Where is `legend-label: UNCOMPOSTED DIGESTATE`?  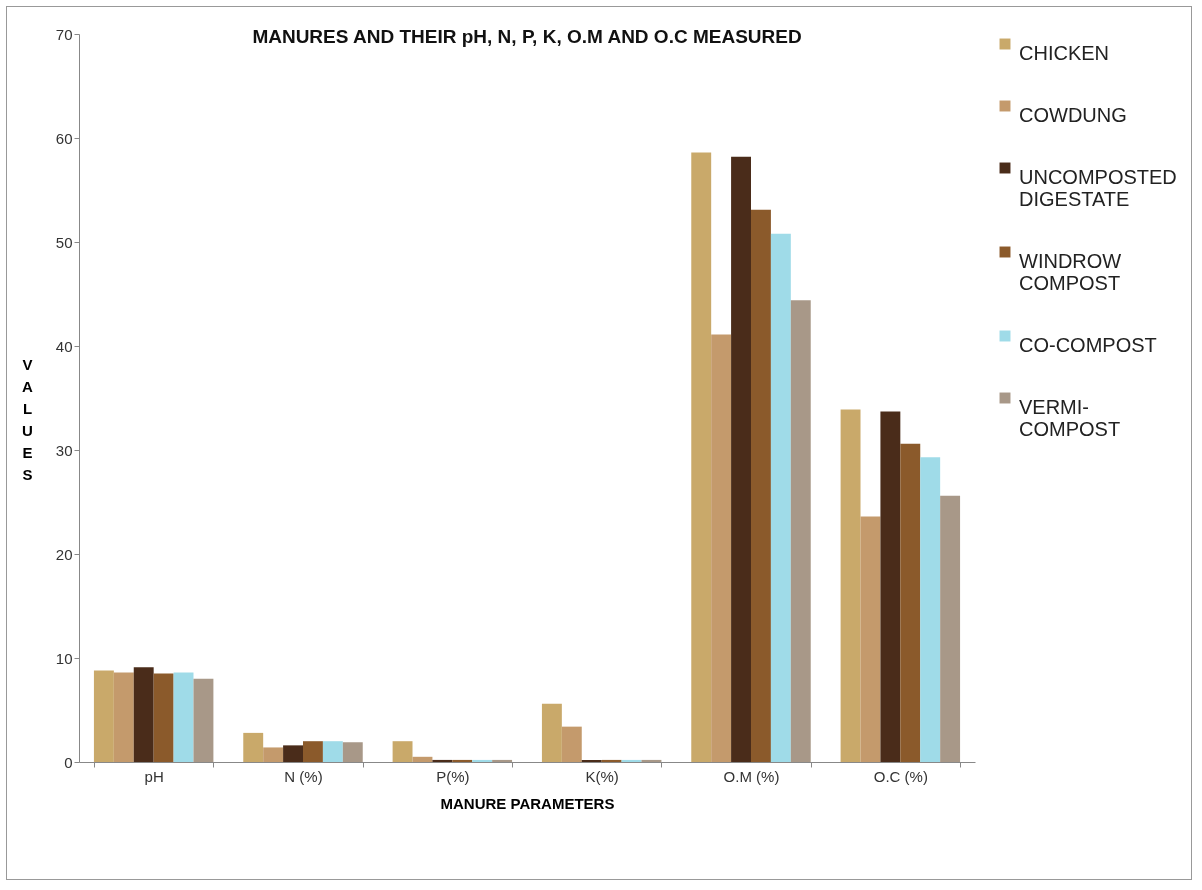 legend-label: UNCOMPOSTED DIGESTATE is located at coordinates (1098, 188).